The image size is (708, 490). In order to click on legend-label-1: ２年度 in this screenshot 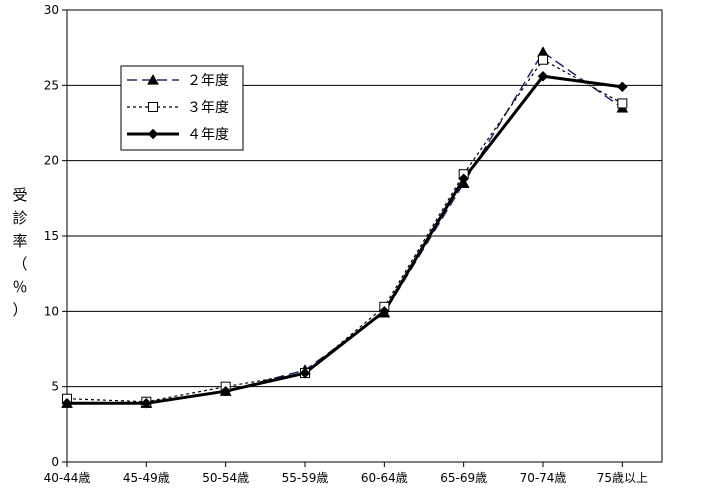, I will do `click(208, 81)`.